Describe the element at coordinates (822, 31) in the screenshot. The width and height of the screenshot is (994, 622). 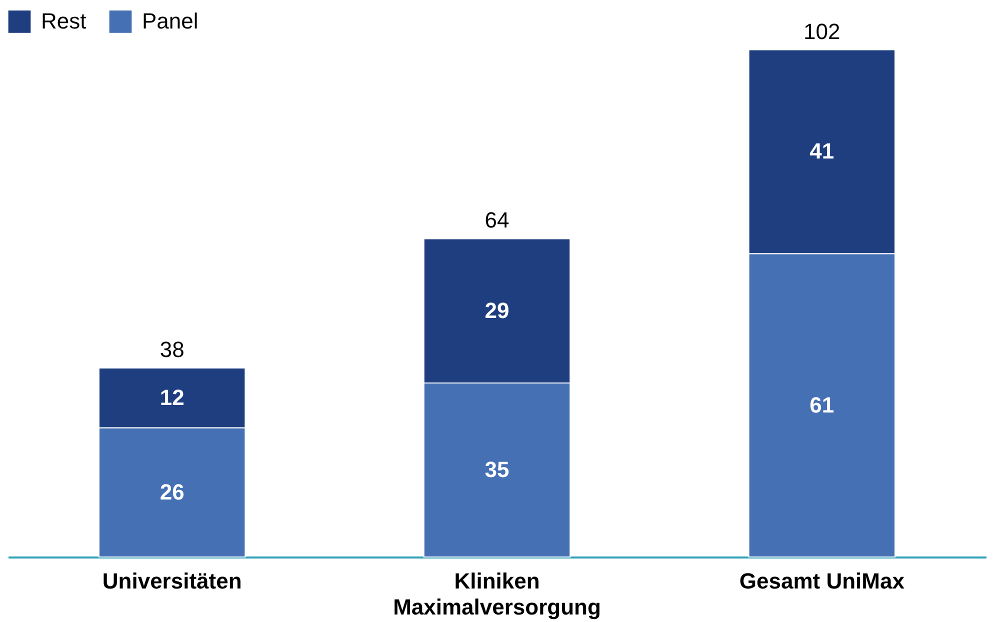
I see `total-label: 102` at that location.